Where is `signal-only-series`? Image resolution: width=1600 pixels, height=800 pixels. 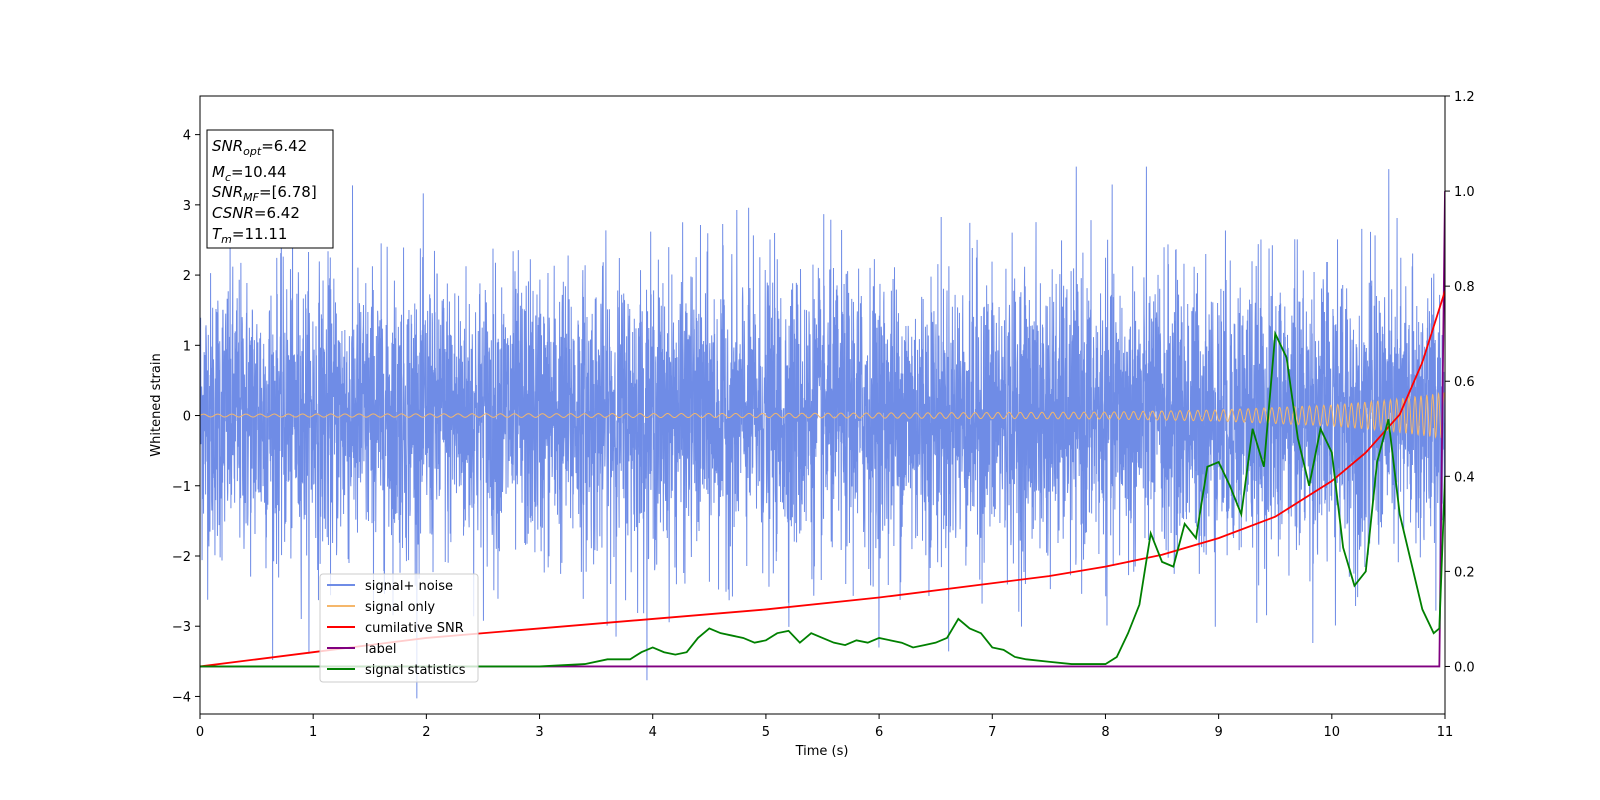 signal-only-series is located at coordinates (822, 415).